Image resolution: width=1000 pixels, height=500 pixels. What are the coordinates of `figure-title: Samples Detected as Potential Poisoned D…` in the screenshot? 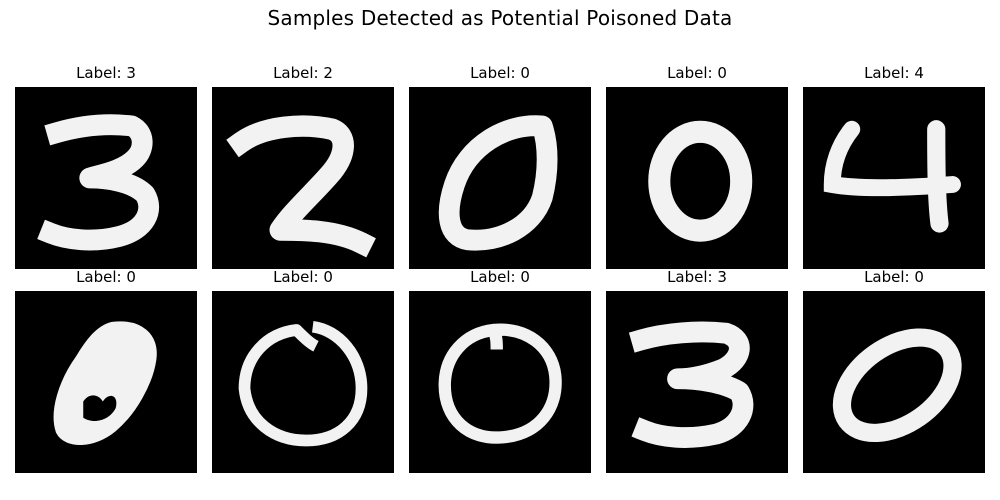 It's located at (500, 18).